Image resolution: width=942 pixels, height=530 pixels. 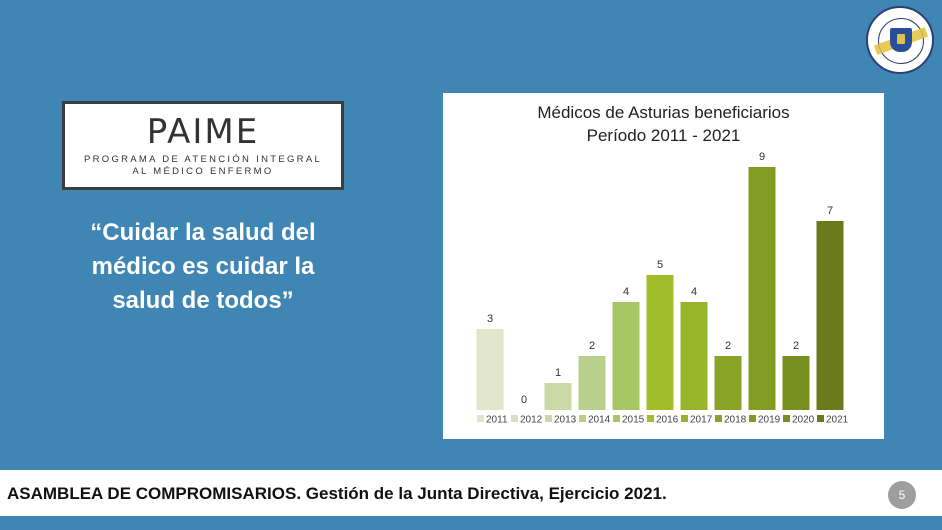 What do you see at coordinates (735, 420) in the screenshot?
I see `legend-label: 2018` at bounding box center [735, 420].